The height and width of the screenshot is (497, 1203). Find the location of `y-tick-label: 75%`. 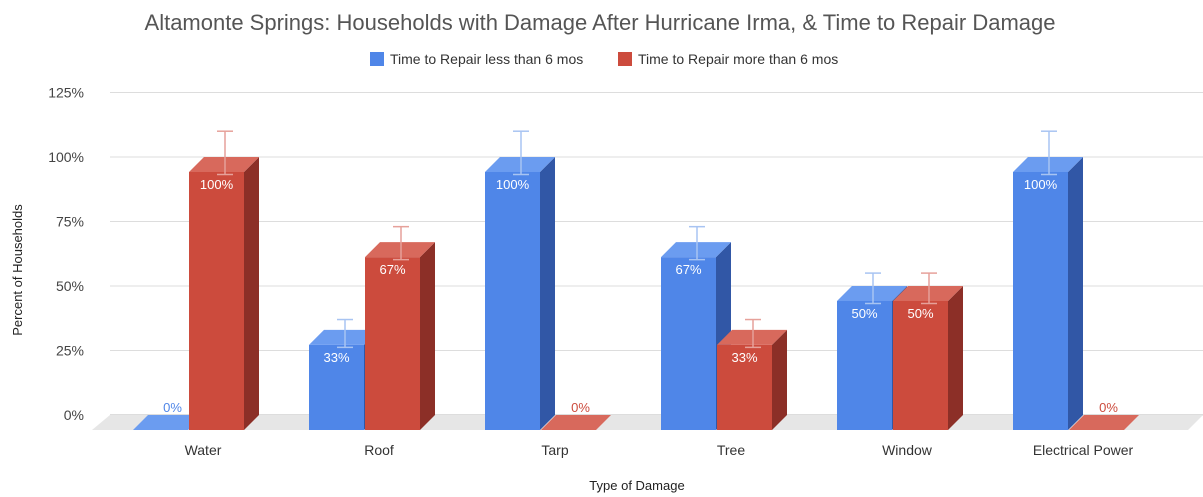

y-tick-label: 75% is located at coordinates (70, 222).